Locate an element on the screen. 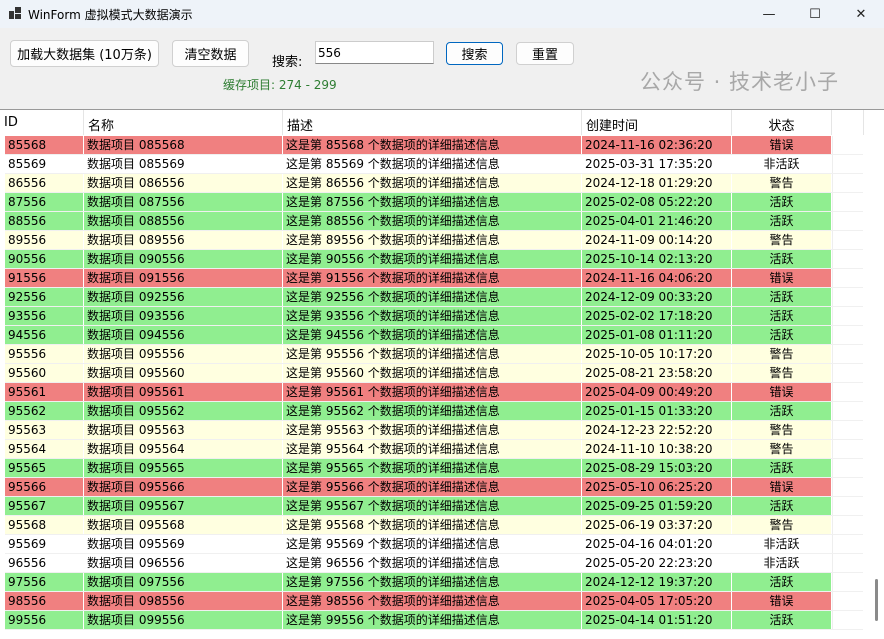 This screenshot has height=639, width=884. column-header-name: 名称 is located at coordinates (183, 122).